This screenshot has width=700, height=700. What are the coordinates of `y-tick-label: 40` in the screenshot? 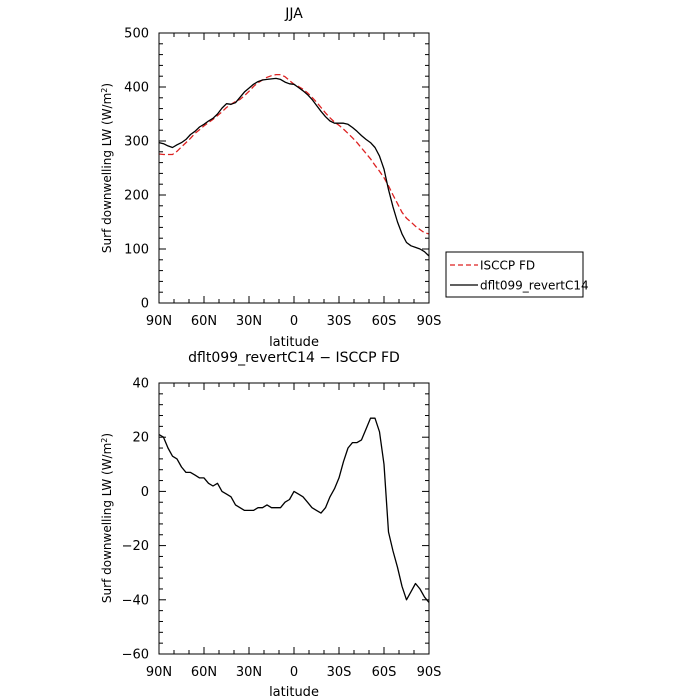 It's located at (140, 384).